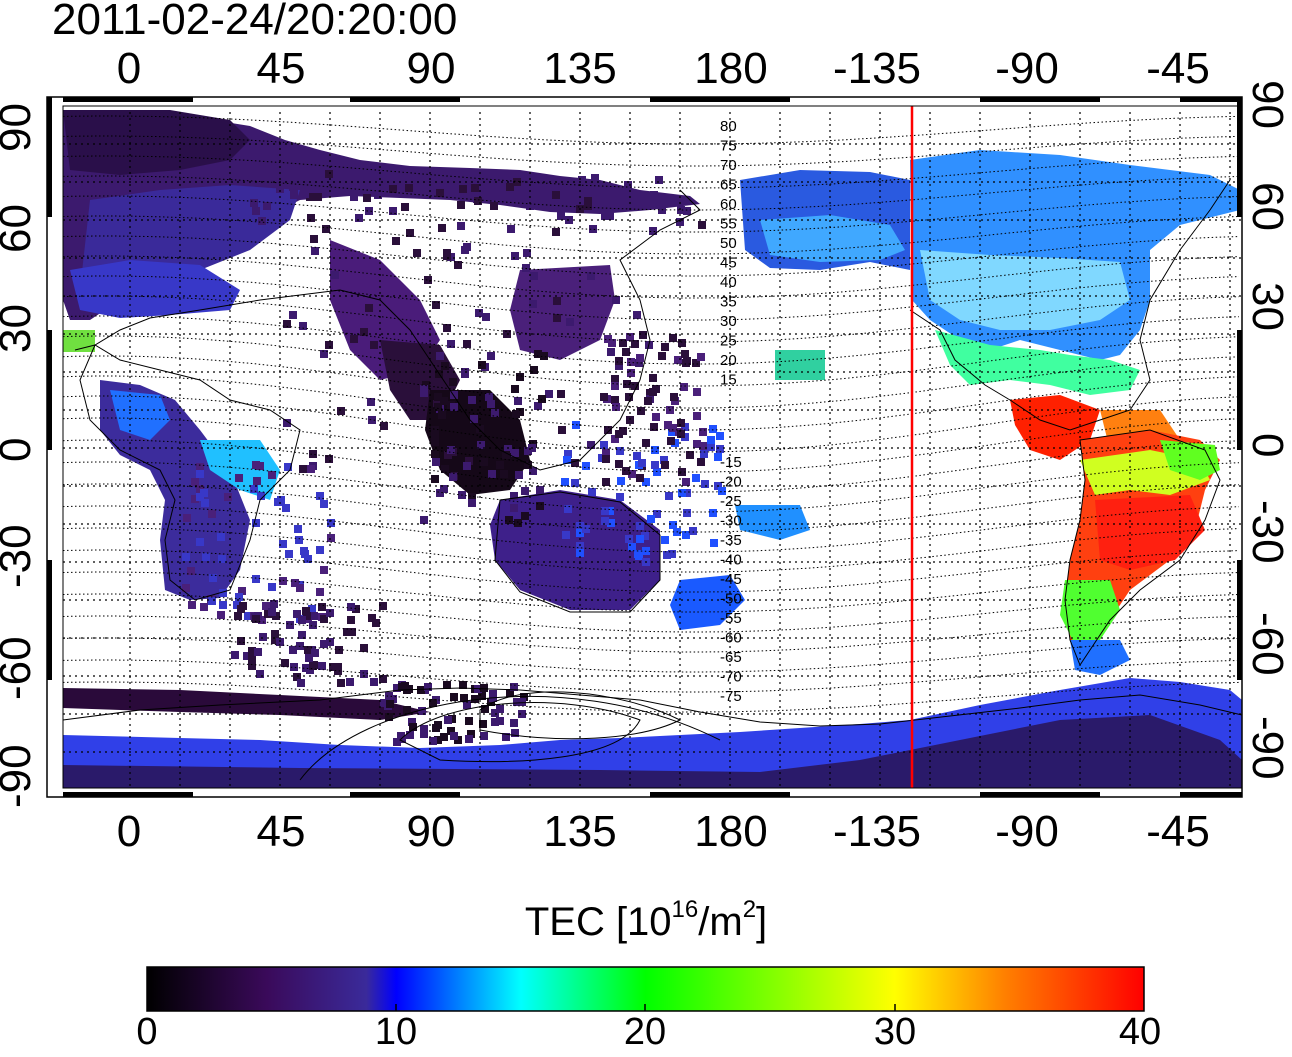 The height and width of the screenshot is (1057, 1292). Describe the element at coordinates (396, 1032) in the screenshot. I see `colorbar-tick-label: 10` at that location.